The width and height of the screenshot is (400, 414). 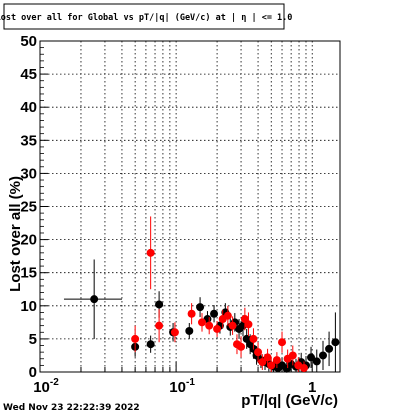 I want to click on x-tick-label: 10⁻¹, so click(x=182, y=386).